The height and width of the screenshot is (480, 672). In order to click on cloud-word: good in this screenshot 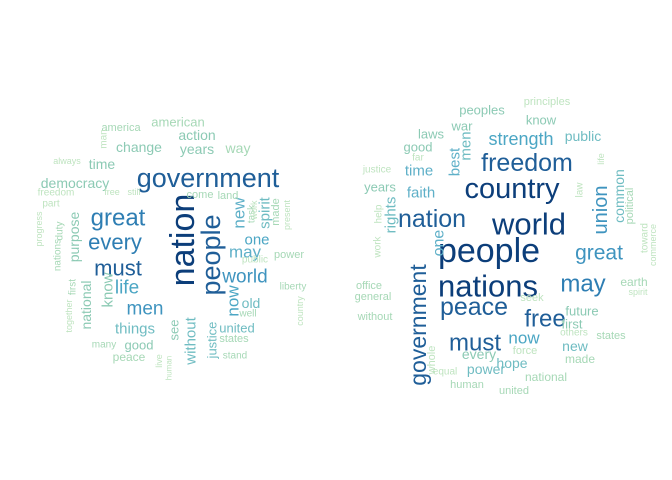, I will do `click(418, 147)`.